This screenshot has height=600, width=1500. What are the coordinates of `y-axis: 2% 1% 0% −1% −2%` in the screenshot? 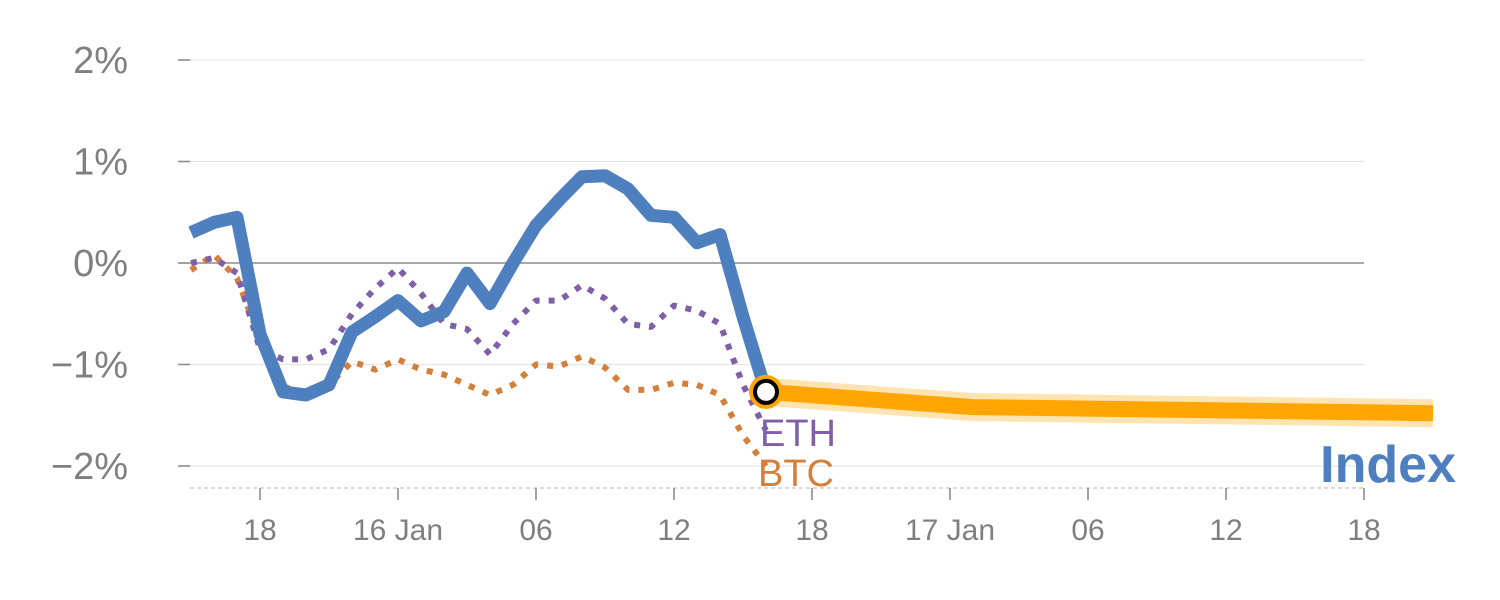 It's located at (120, 264).